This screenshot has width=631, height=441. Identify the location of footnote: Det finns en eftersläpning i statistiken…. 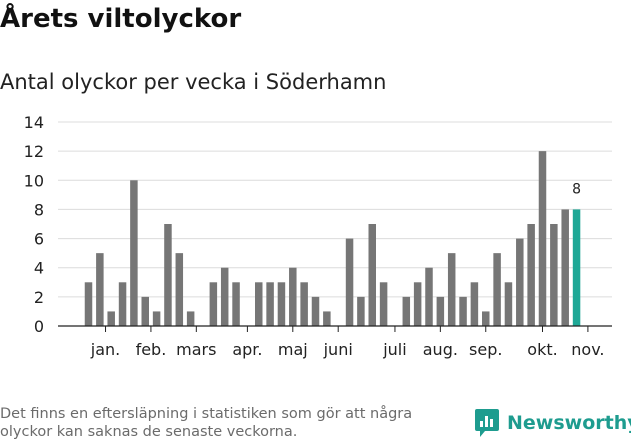
(206, 423).